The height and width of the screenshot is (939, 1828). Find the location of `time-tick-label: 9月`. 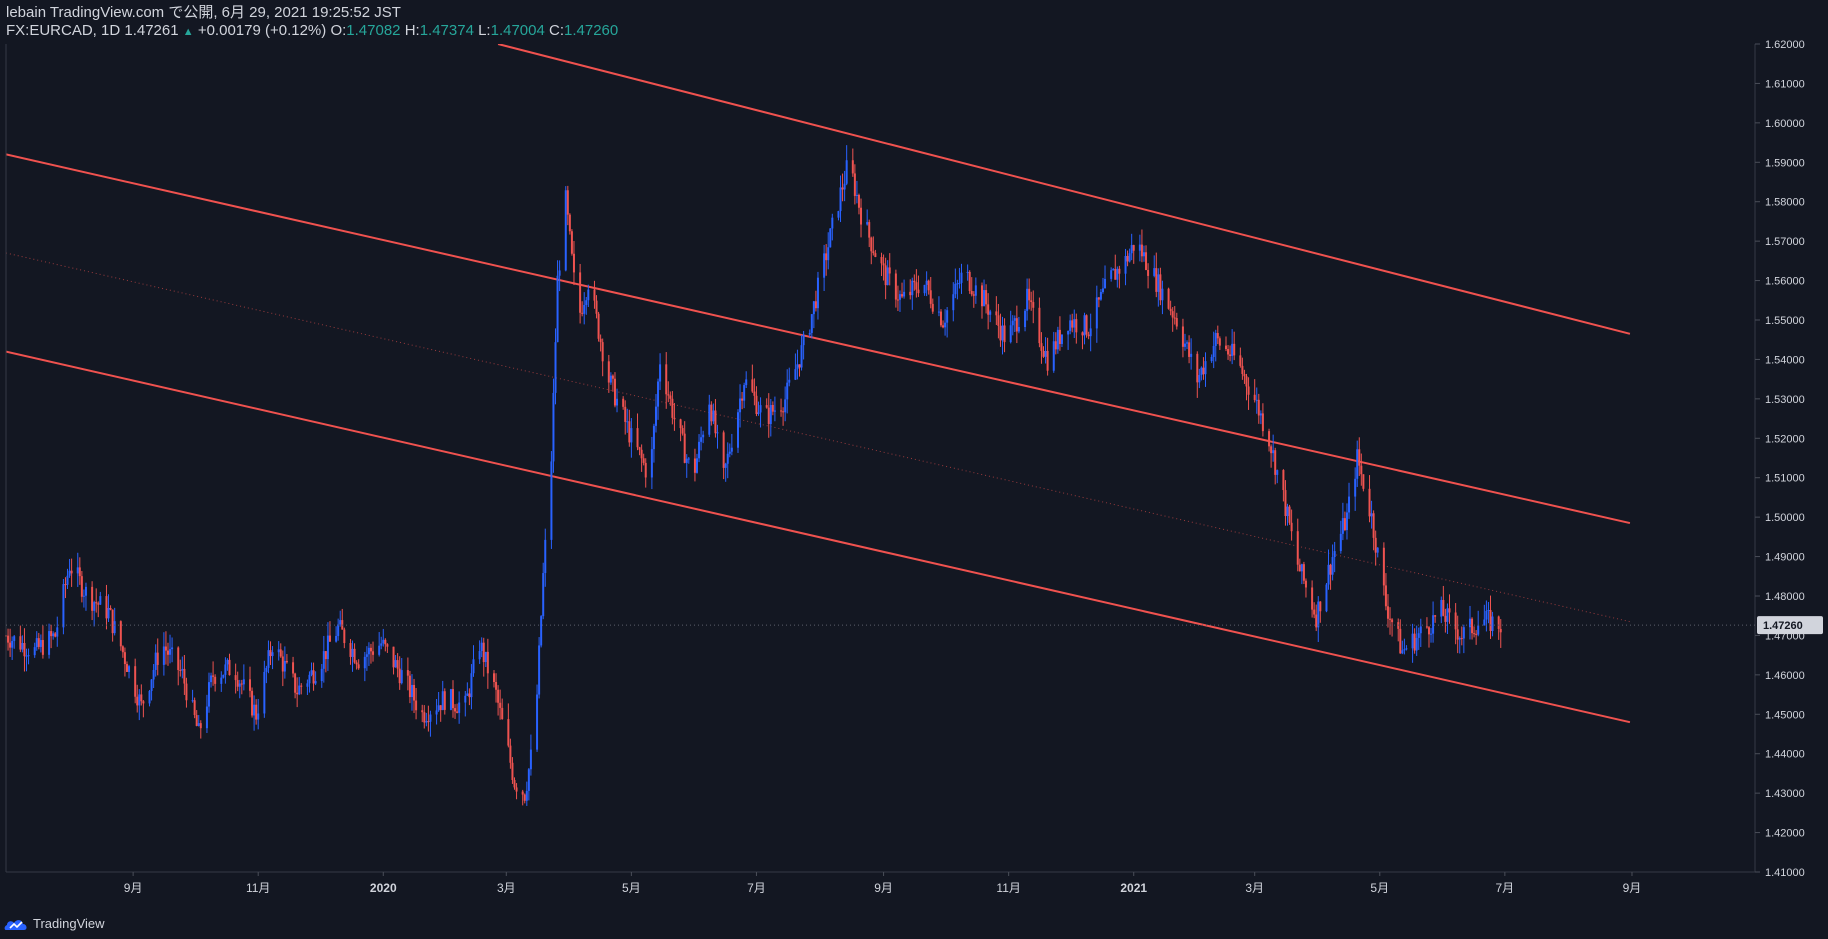

time-tick-label: 9月 is located at coordinates (883, 888).